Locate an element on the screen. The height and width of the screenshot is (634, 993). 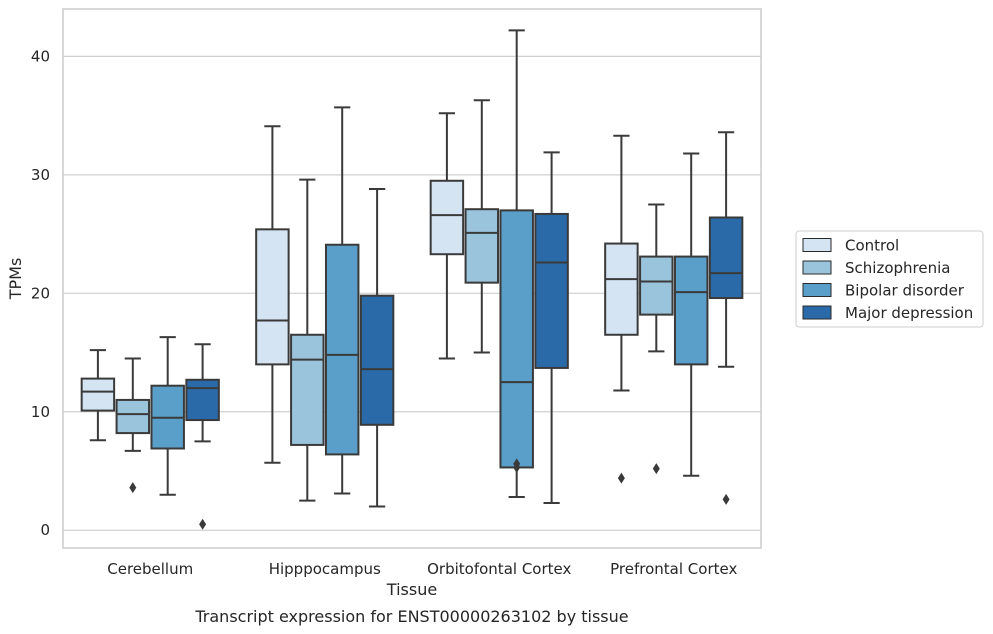
y-axis-label: TPMs is located at coordinates (15, 279).